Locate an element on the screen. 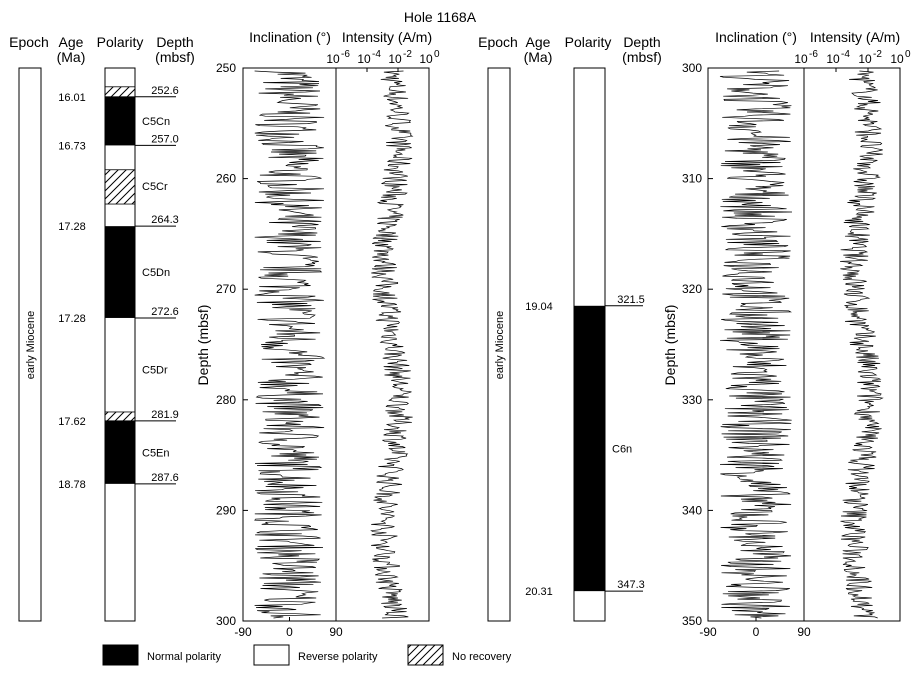  chron-labels: C6n is located at coordinates (622, 449).